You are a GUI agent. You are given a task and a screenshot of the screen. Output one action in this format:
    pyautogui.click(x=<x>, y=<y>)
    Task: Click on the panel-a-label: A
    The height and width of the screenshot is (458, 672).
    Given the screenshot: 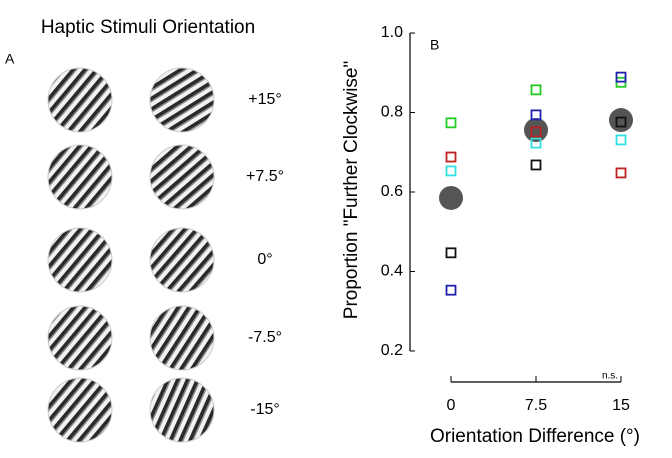 What is the action you would take?
    pyautogui.click(x=10, y=59)
    